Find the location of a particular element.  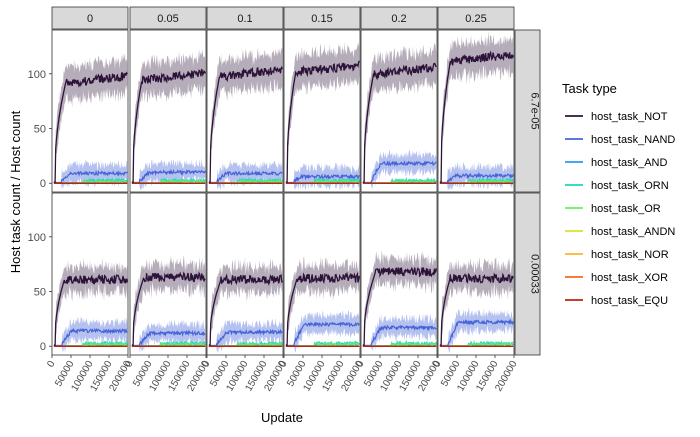

legend-label: host_task_AND is located at coordinates (629, 163).